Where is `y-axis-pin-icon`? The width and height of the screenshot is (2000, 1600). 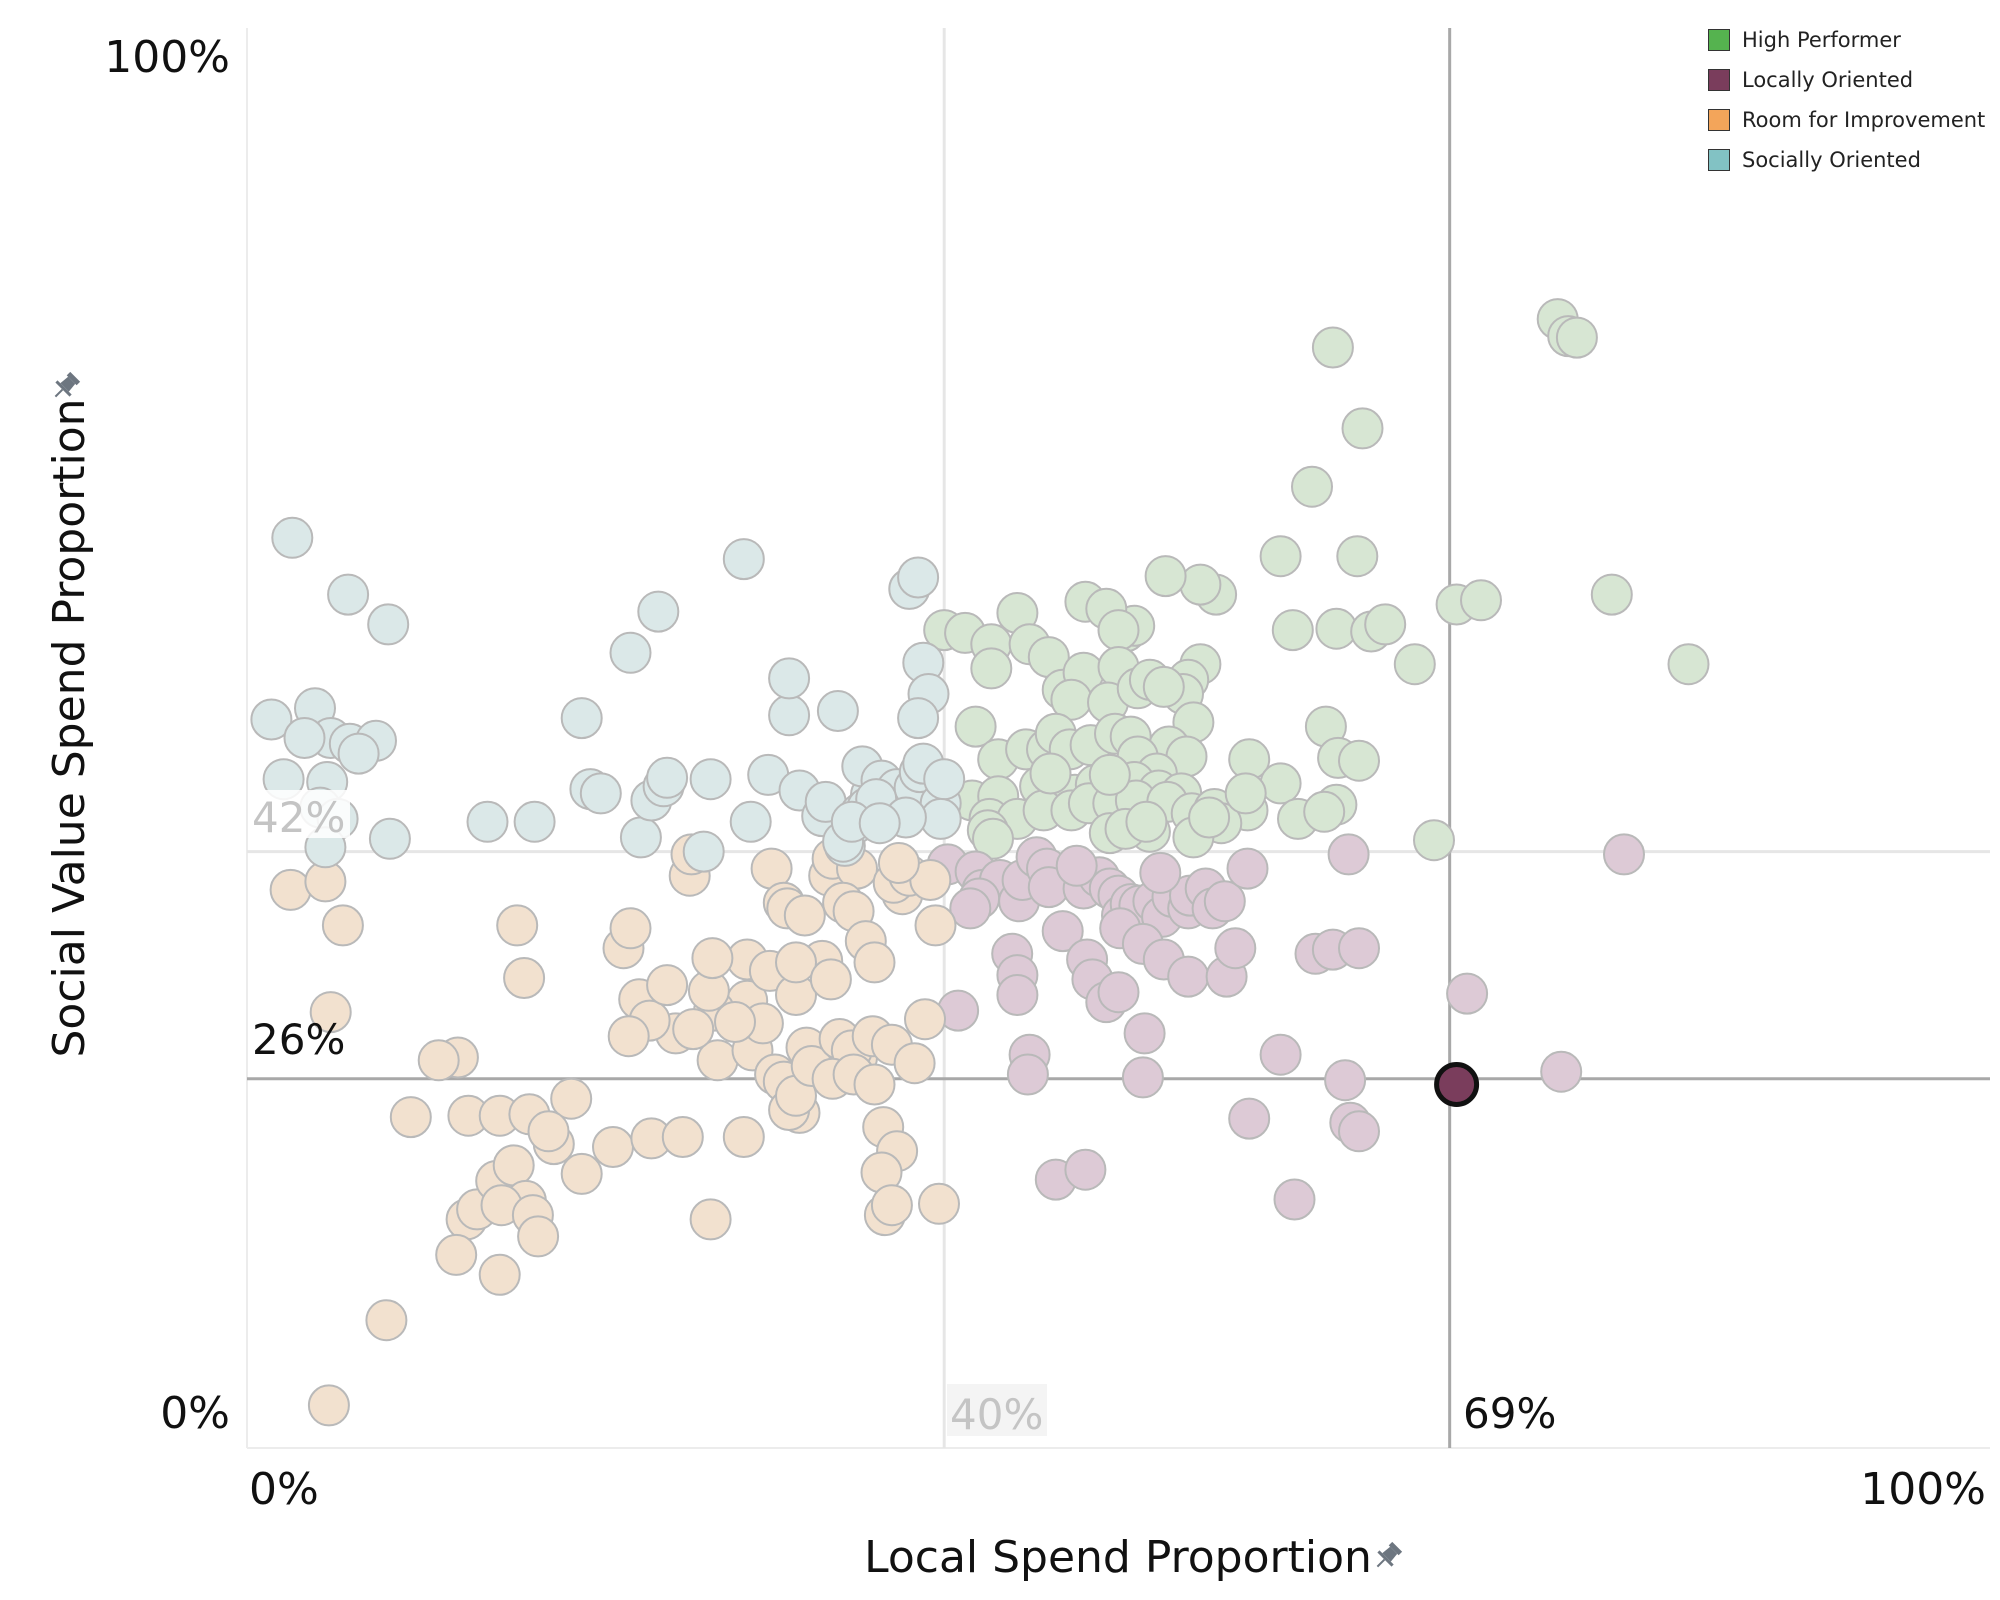
y-axis-pin-icon is located at coordinates (65, 387).